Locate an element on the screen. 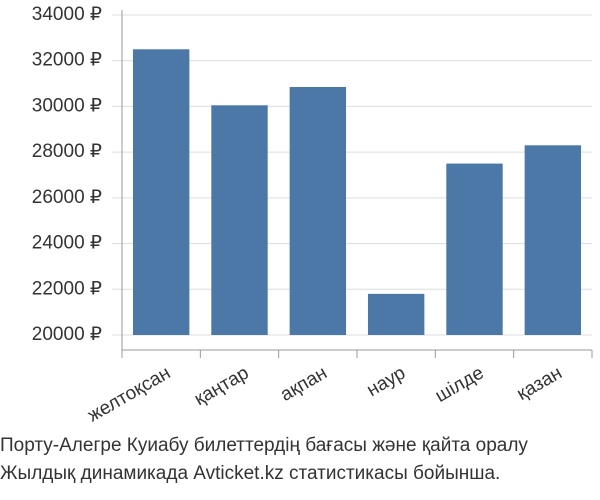 The image size is (600, 500). y-tick-label: 30000 ₽ is located at coordinates (67, 105).